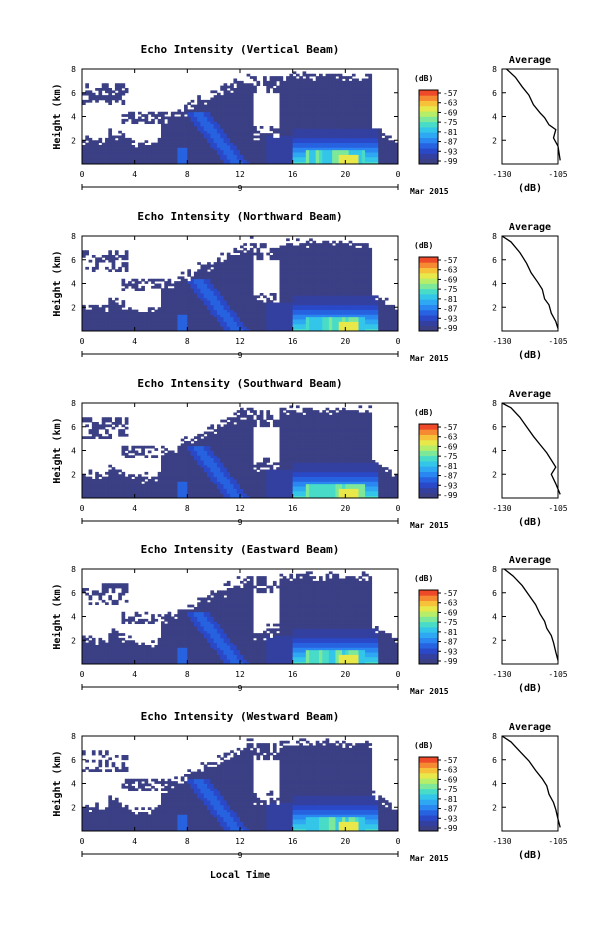 The image size is (611, 929). What do you see at coordinates (428, 135) in the screenshot?
I see `colorbar-swatch` at bounding box center [428, 135].